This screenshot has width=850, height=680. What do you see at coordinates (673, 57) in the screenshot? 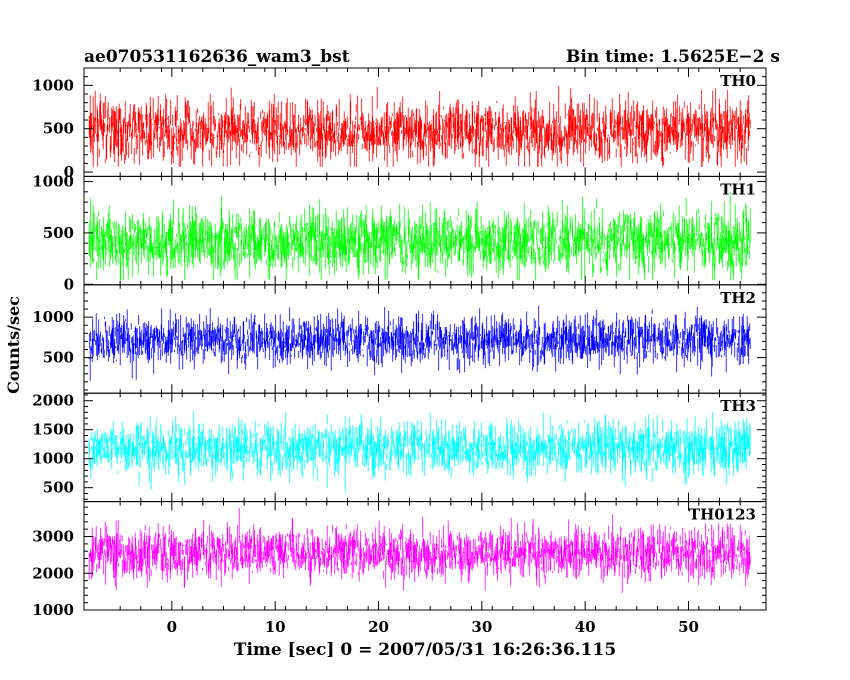
I see `bin-time-label: Bin time: 1.5625E−2 s` at bounding box center [673, 57].